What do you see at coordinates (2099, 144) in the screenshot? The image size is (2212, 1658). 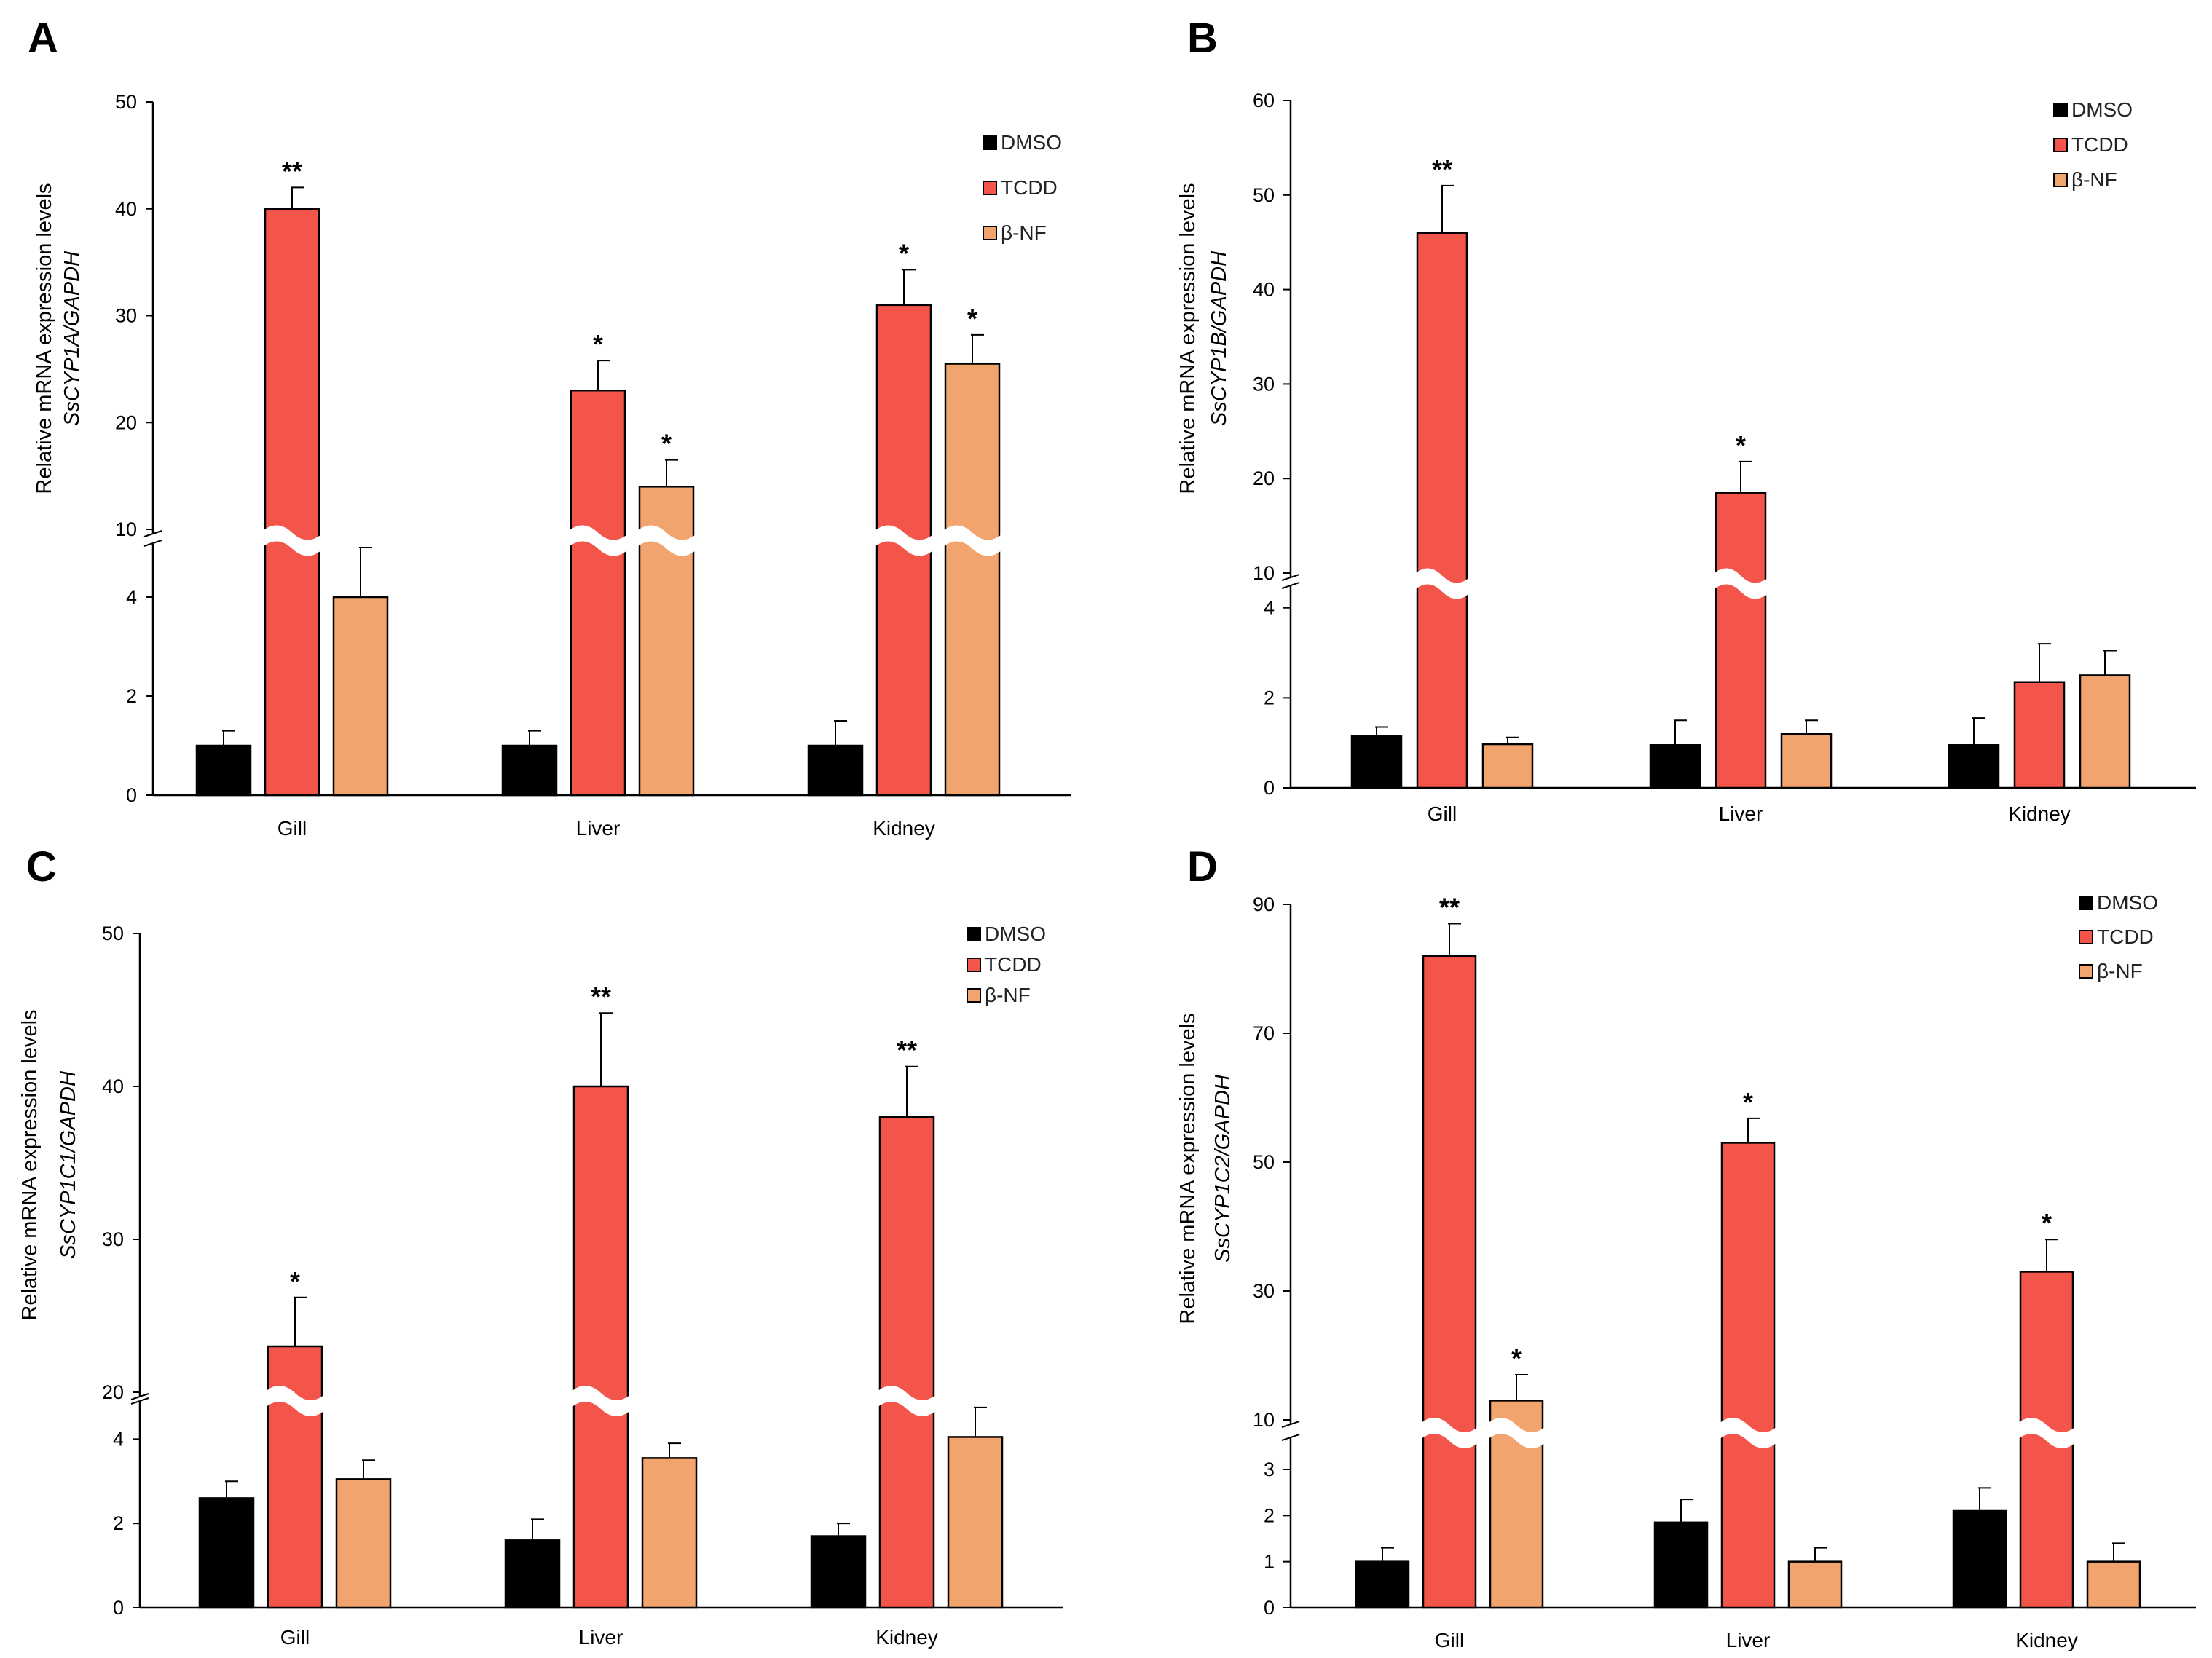 I see `legend-label: TCDD` at bounding box center [2099, 144].